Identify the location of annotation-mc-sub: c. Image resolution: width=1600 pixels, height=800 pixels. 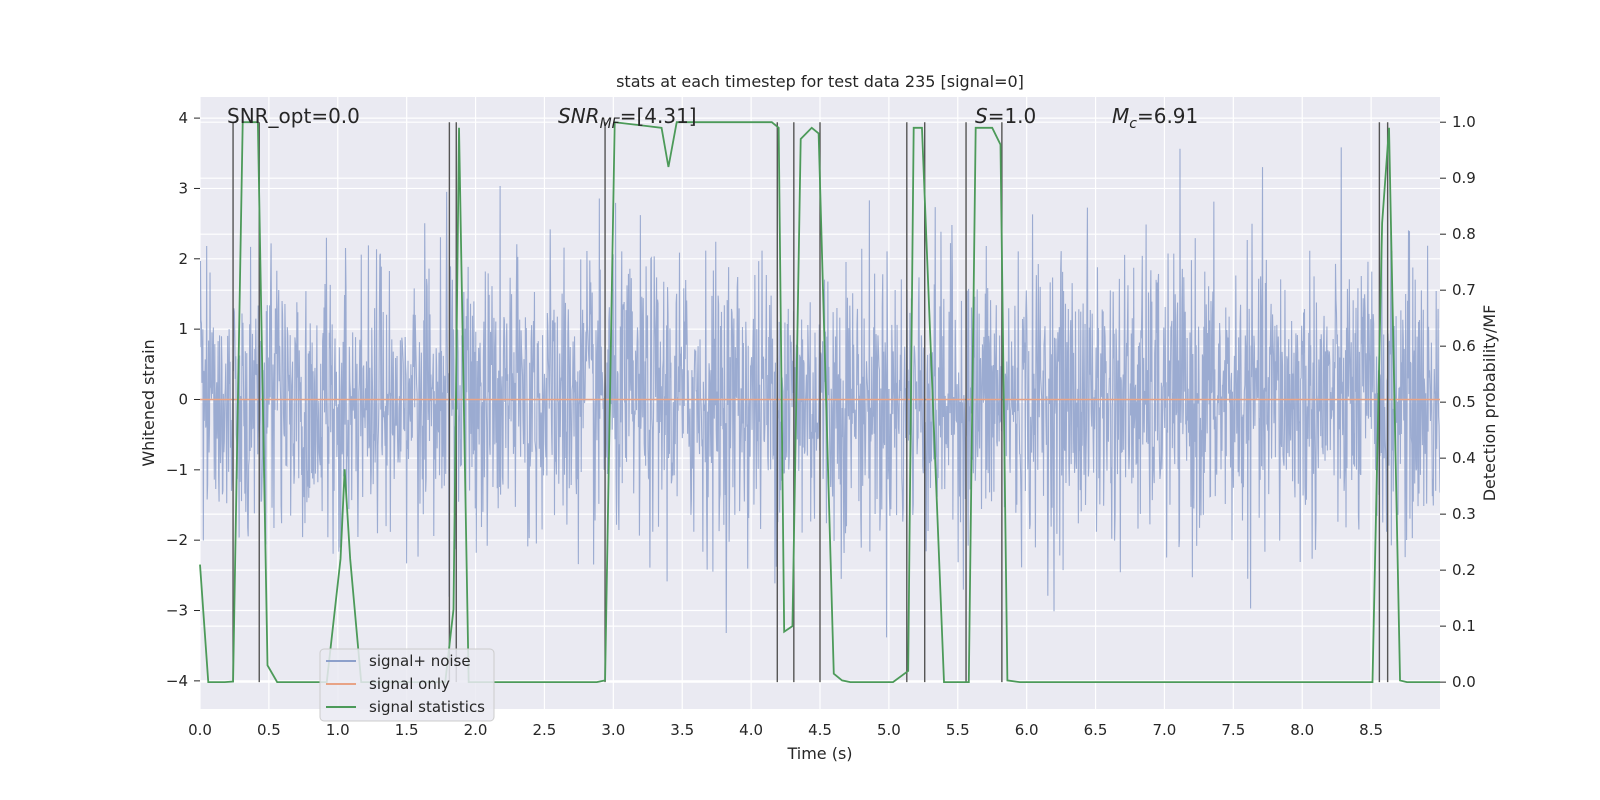
(1133, 124).